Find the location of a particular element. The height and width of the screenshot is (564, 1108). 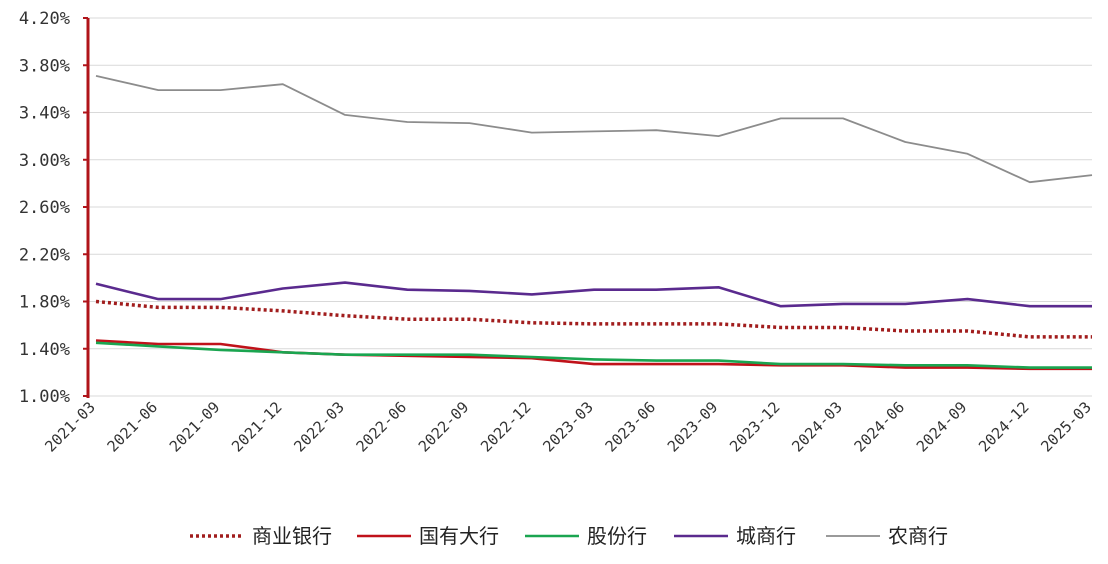

y-tick-label: 1.80% is located at coordinates (44, 303).